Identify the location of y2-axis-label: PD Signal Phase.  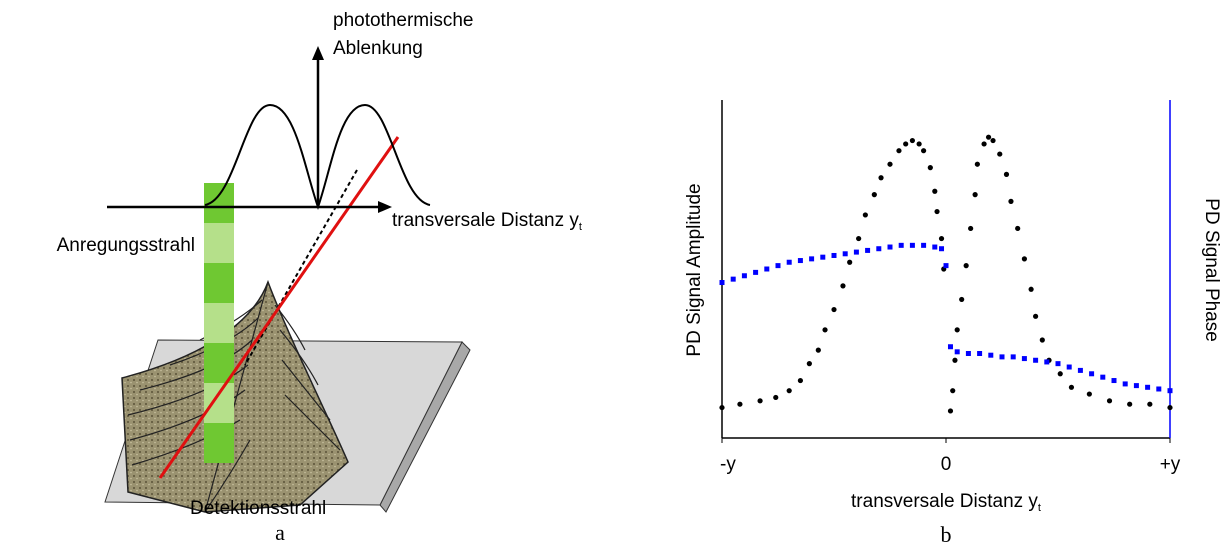
(1211, 270).